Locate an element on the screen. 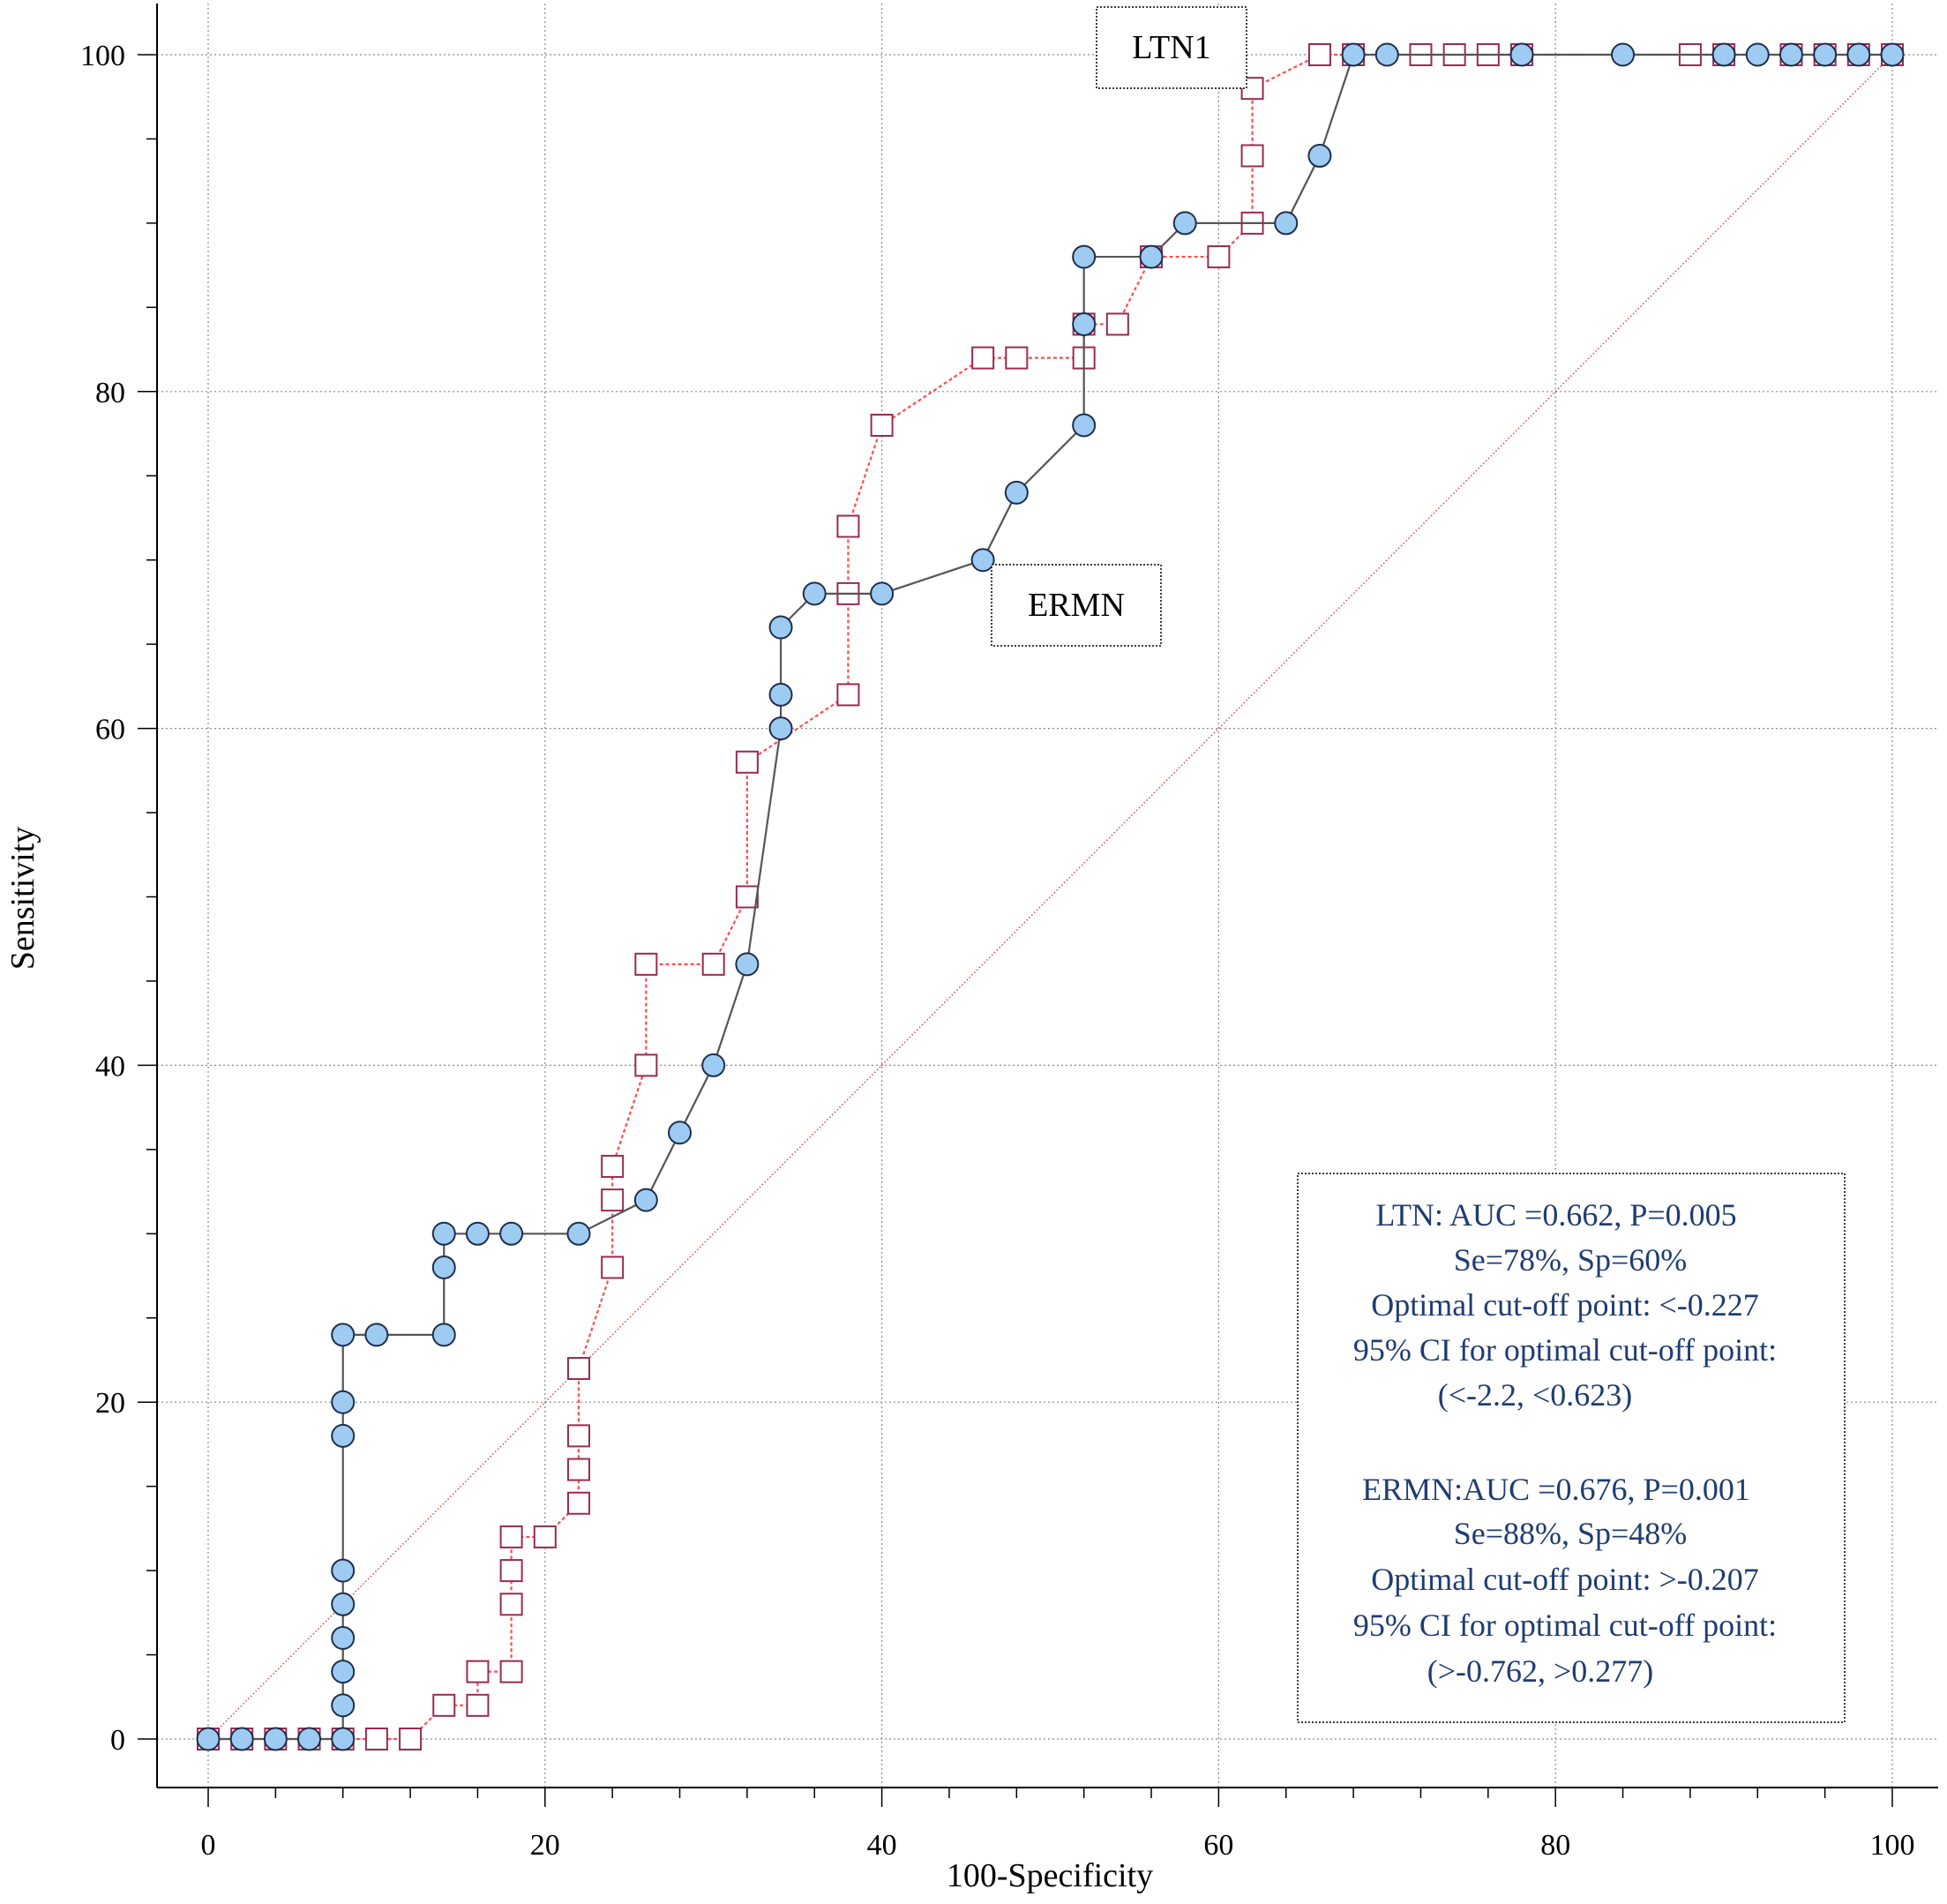 The height and width of the screenshot is (1904, 1947). x-tick-label: 100 is located at coordinates (1892, 1845).